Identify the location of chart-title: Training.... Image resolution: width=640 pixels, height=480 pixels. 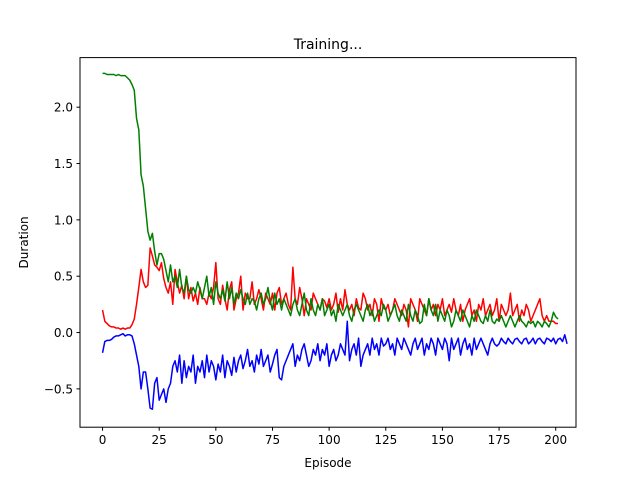
(328, 45).